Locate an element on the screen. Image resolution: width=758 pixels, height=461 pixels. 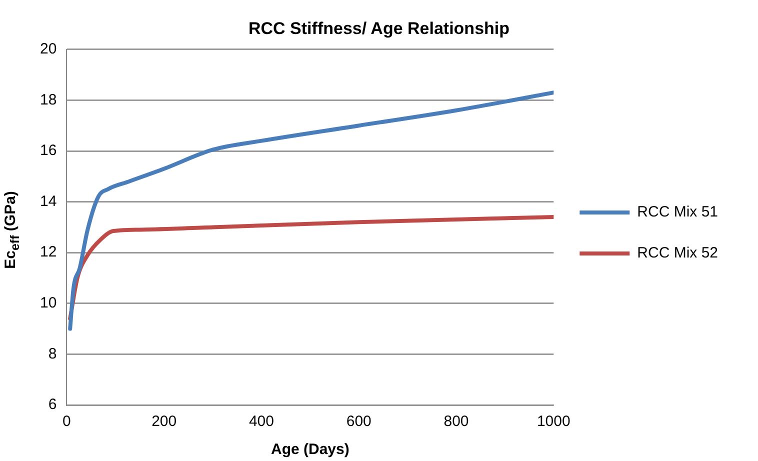
x-axis-title: Age (Days) is located at coordinates (310, 449).